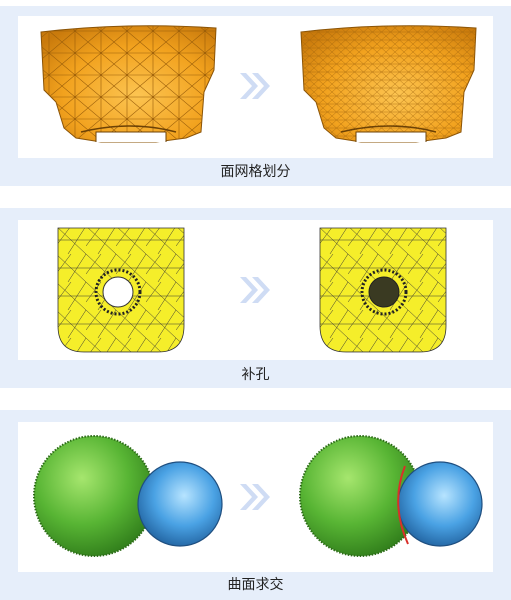  Describe the element at coordinates (391, 496) in the screenshot. I see `green-blue-spheres-intersected-icon` at that location.